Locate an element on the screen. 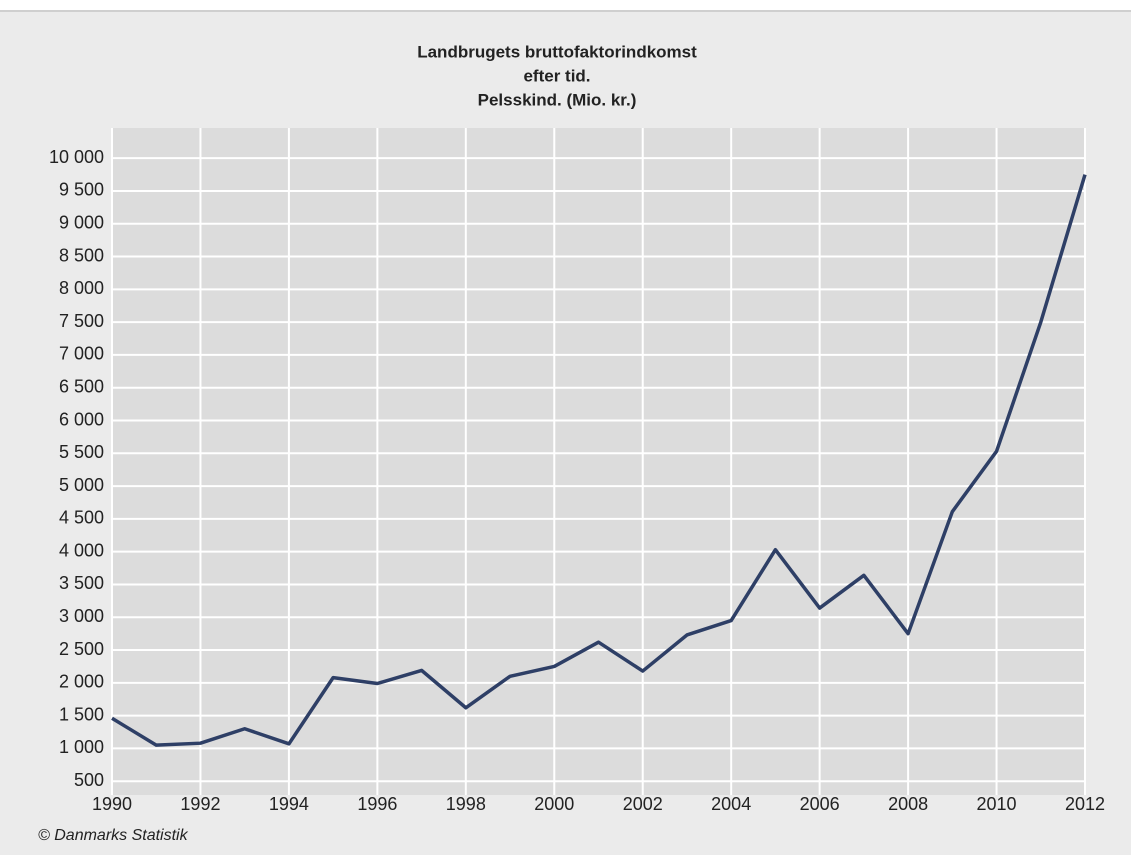 The width and height of the screenshot is (1131, 860). y-tick-label: 3 000 is located at coordinates (81, 616).